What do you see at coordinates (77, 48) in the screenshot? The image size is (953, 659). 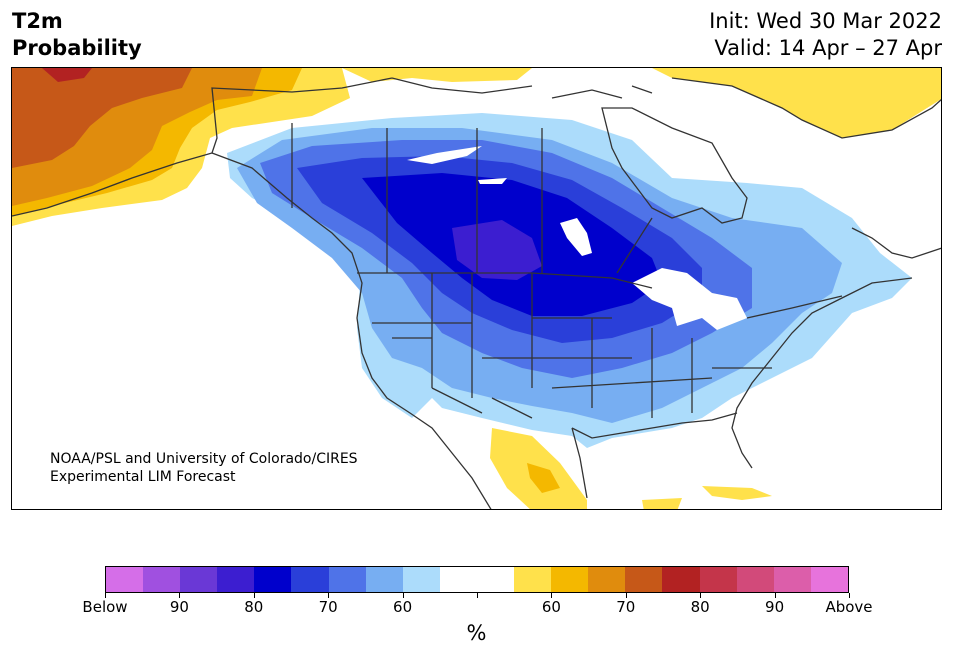 I see `product-label: Probability` at bounding box center [77, 48].